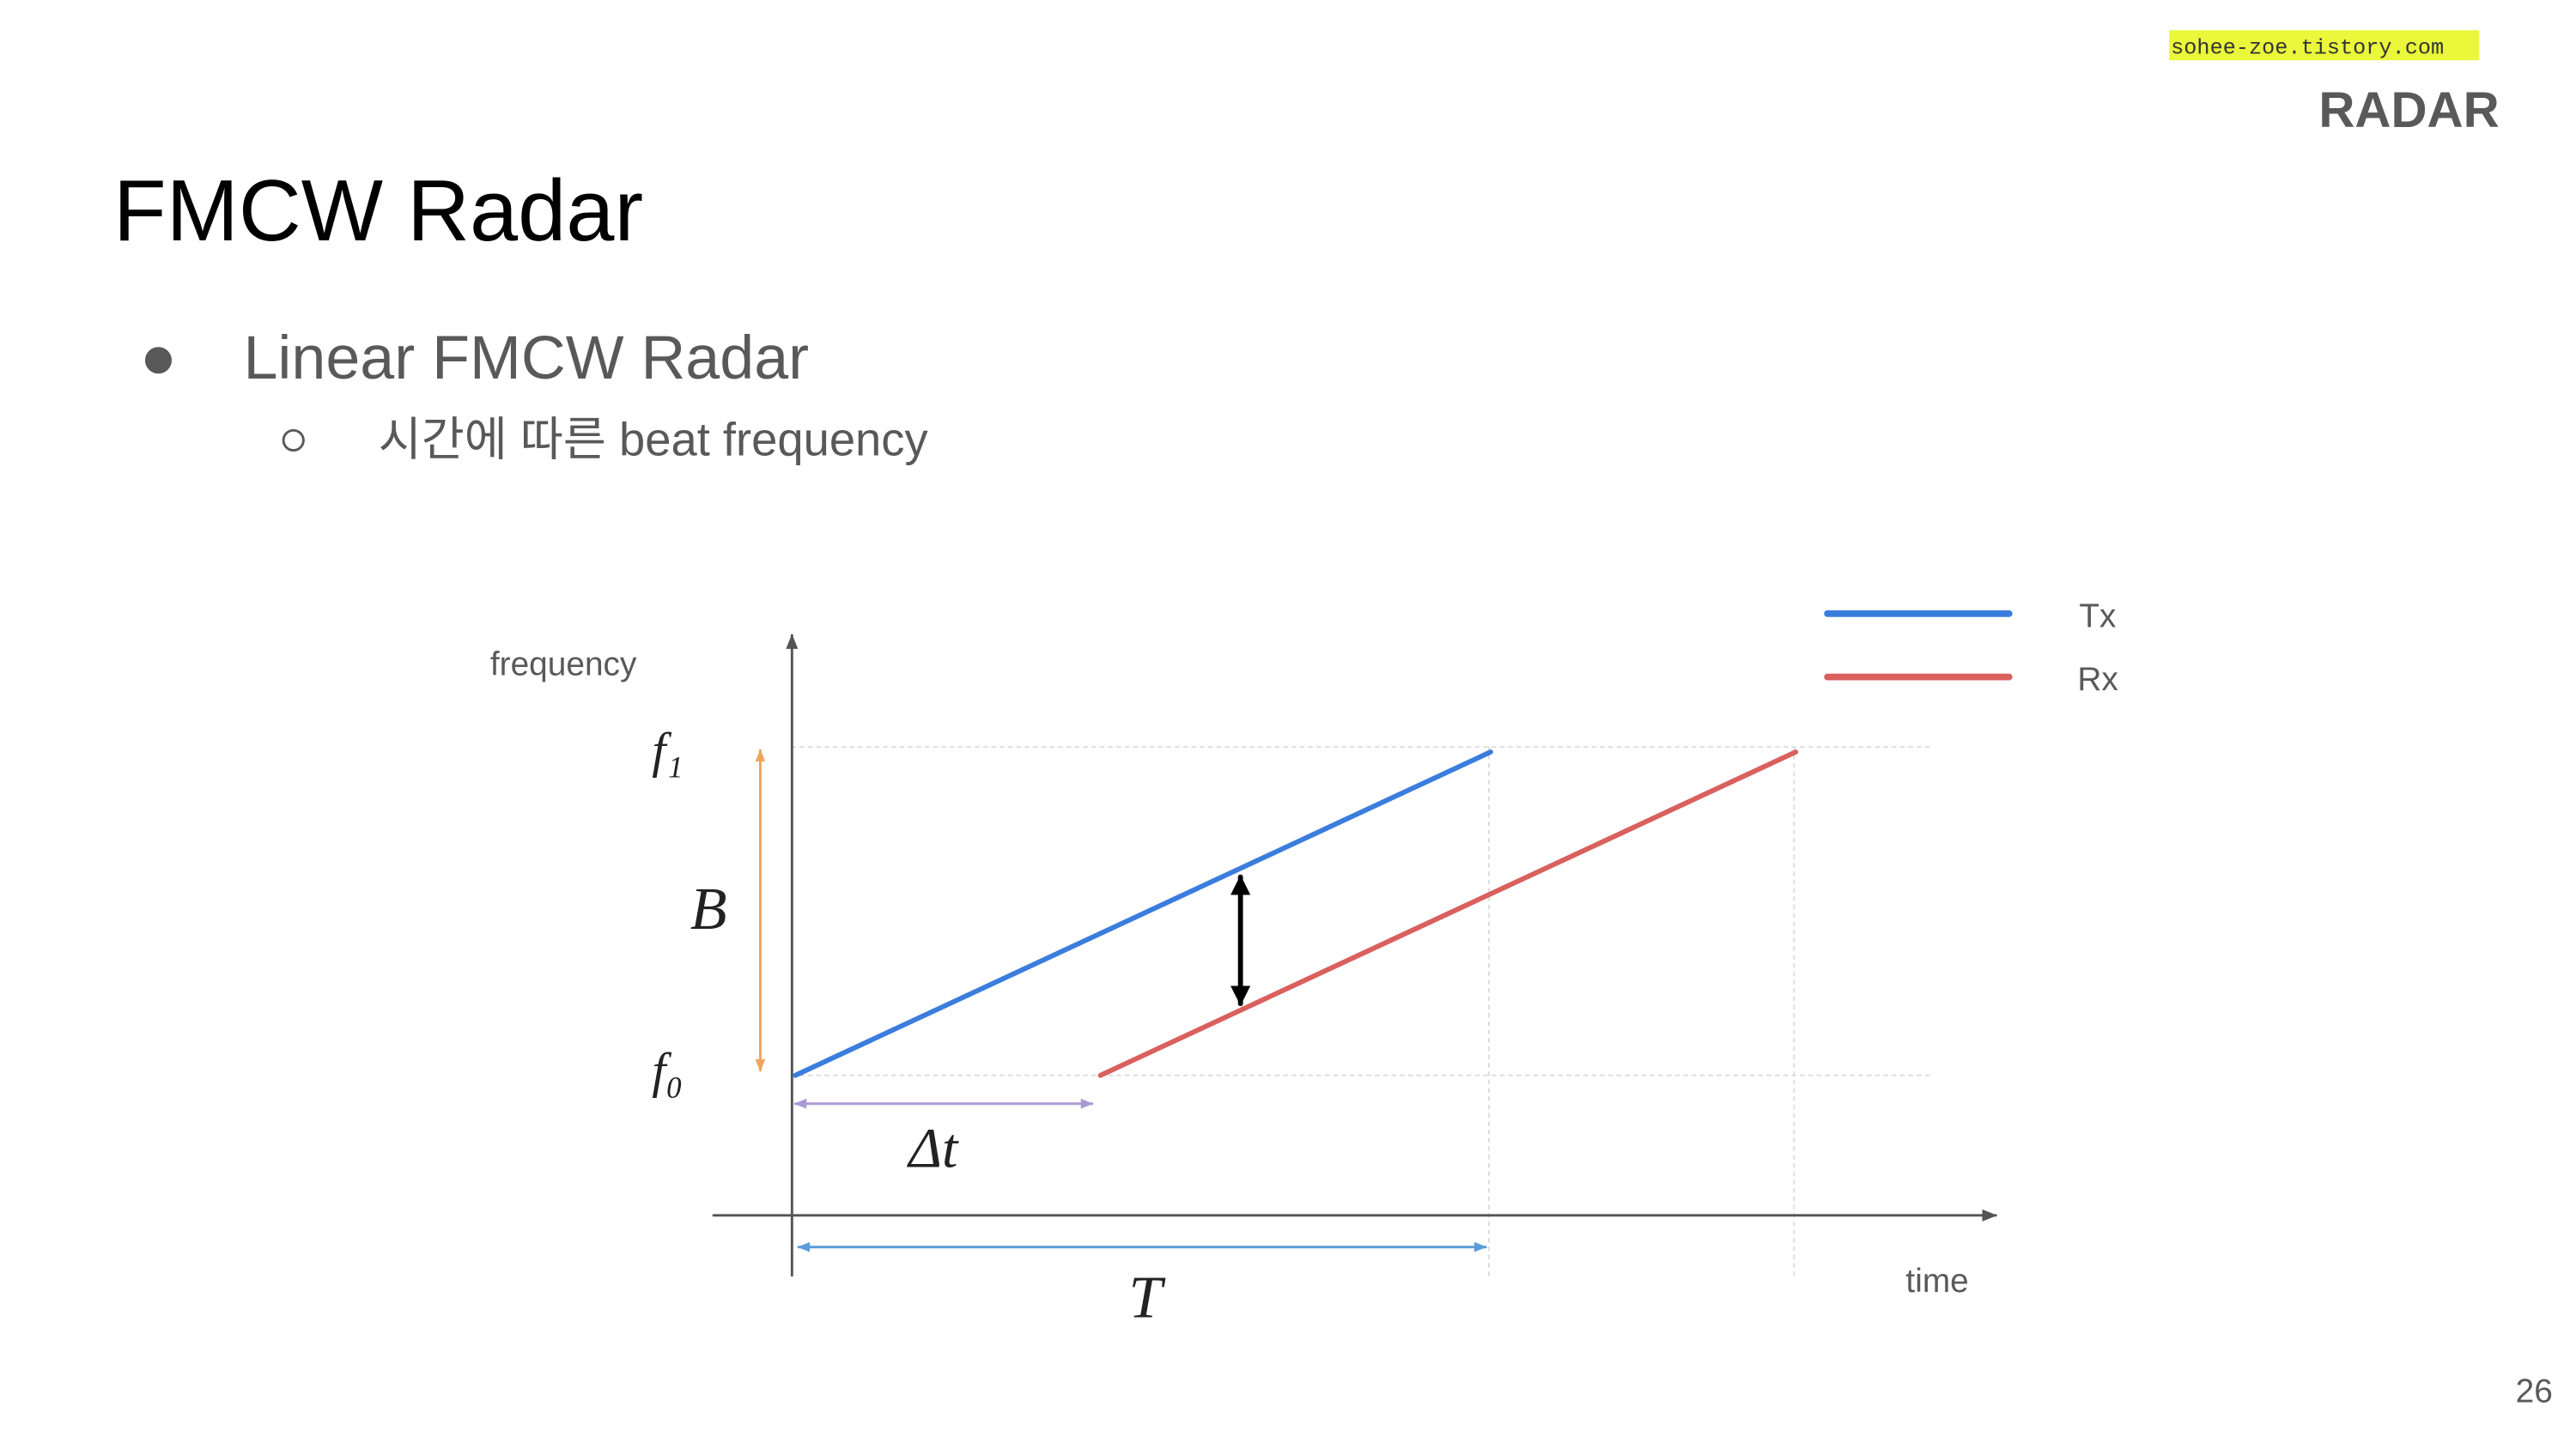 The height and width of the screenshot is (1449, 2576). What do you see at coordinates (667, 751) in the screenshot?
I see `f1-label: f₁` at bounding box center [667, 751].